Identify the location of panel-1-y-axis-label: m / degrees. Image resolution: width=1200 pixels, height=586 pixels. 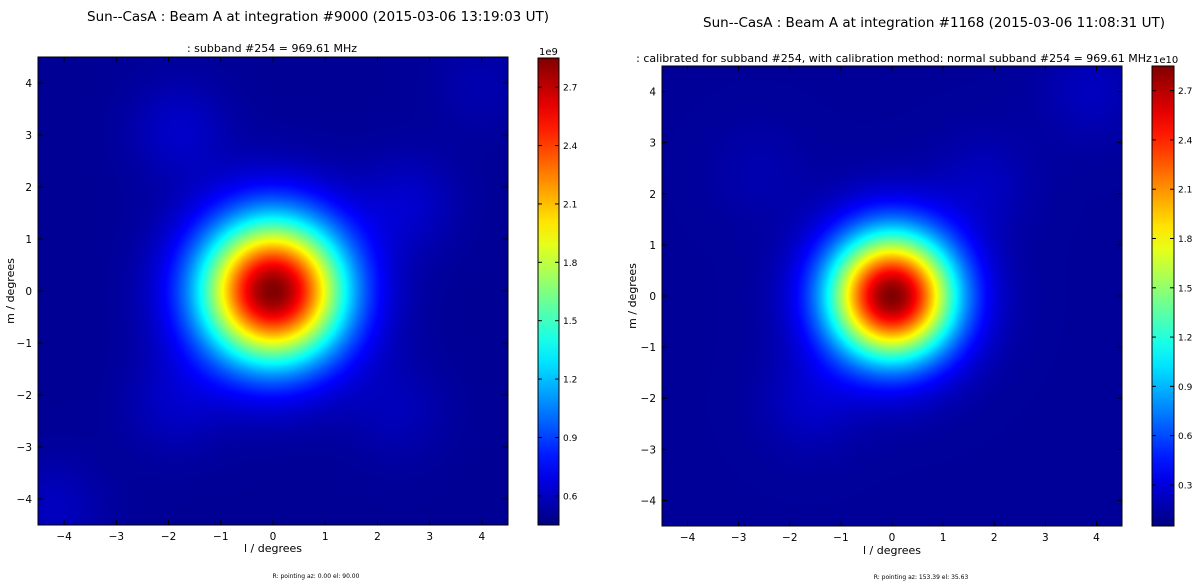
(10, 291).